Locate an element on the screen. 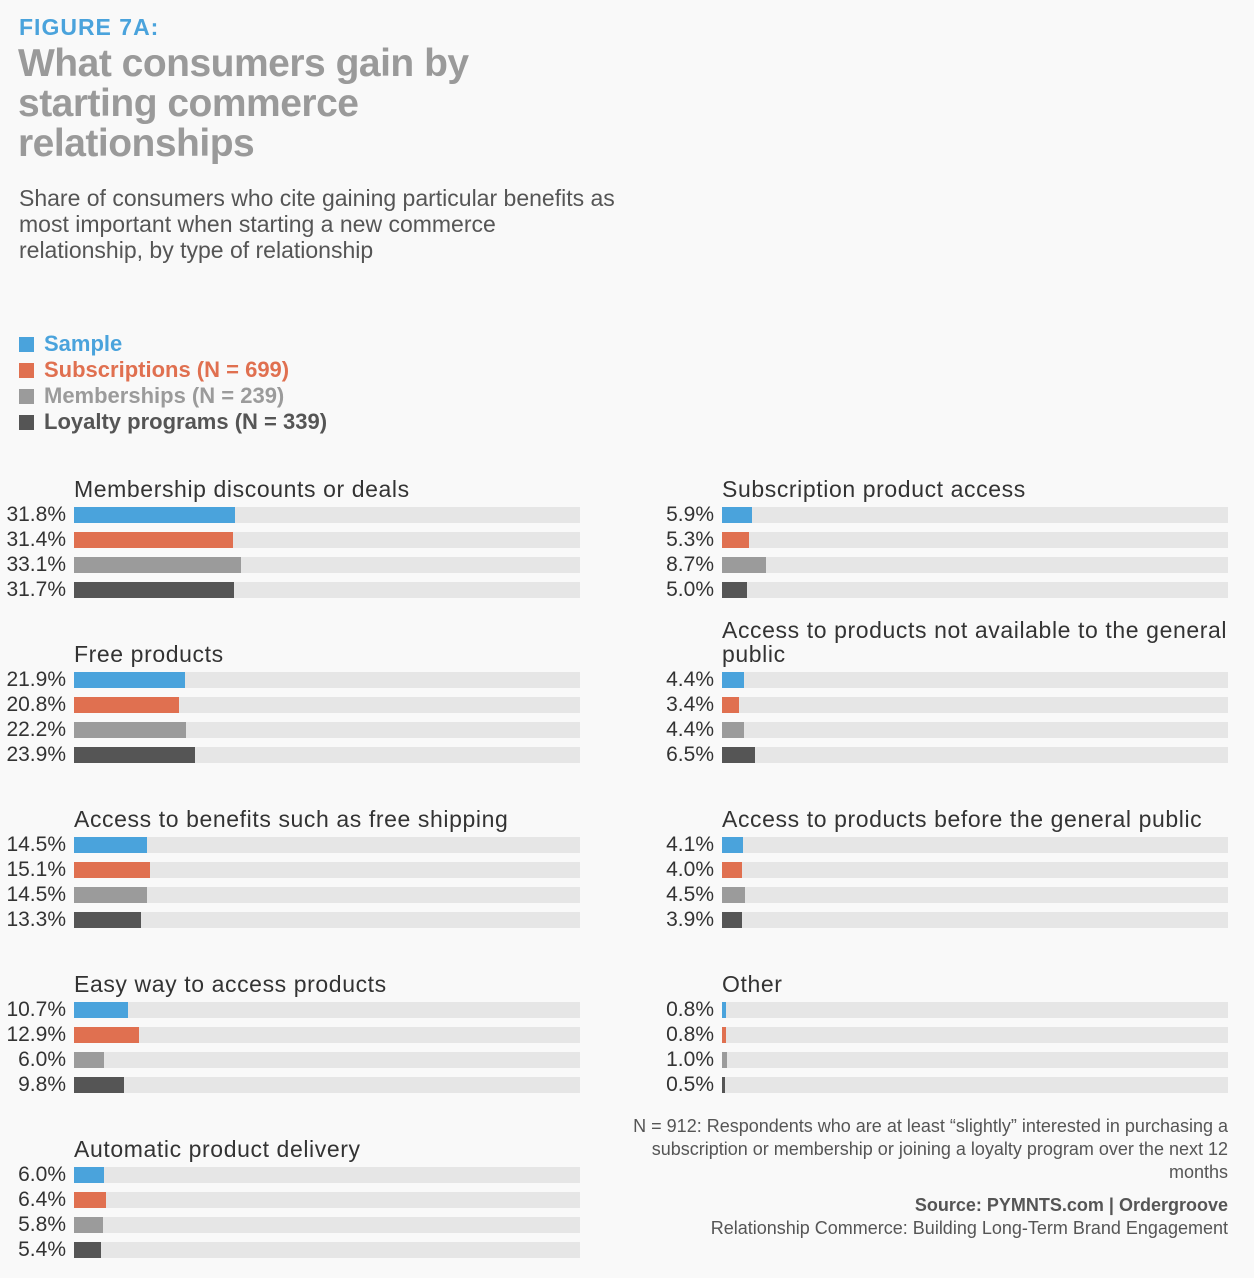  data-label: 4.1% is located at coordinates (690, 844).